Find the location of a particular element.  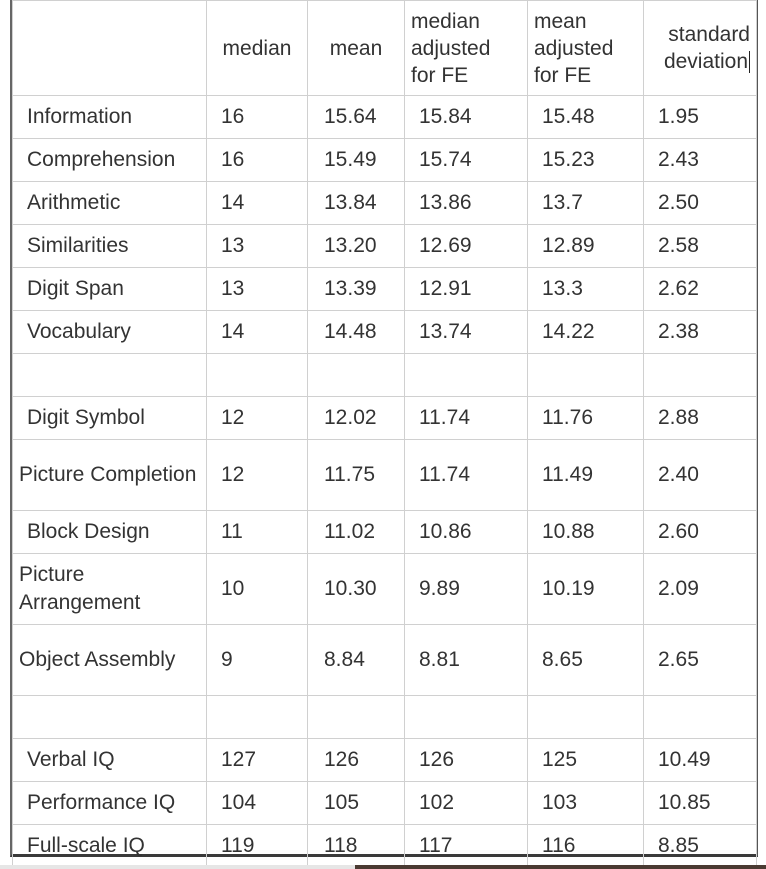

mean-adjusted-cell: 13.3 is located at coordinates (585, 289).